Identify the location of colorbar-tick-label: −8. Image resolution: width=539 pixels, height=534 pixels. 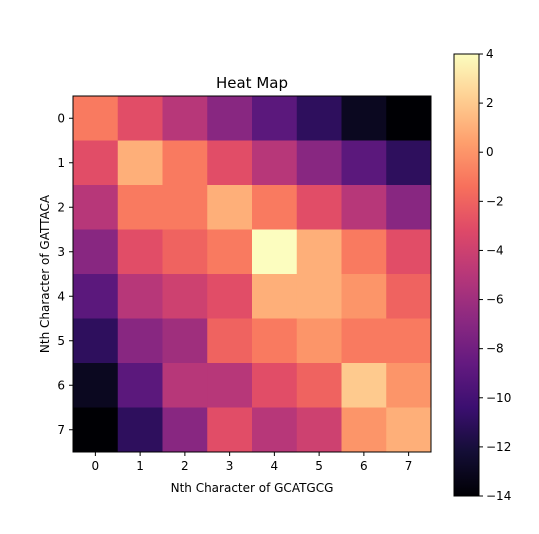
(495, 349).